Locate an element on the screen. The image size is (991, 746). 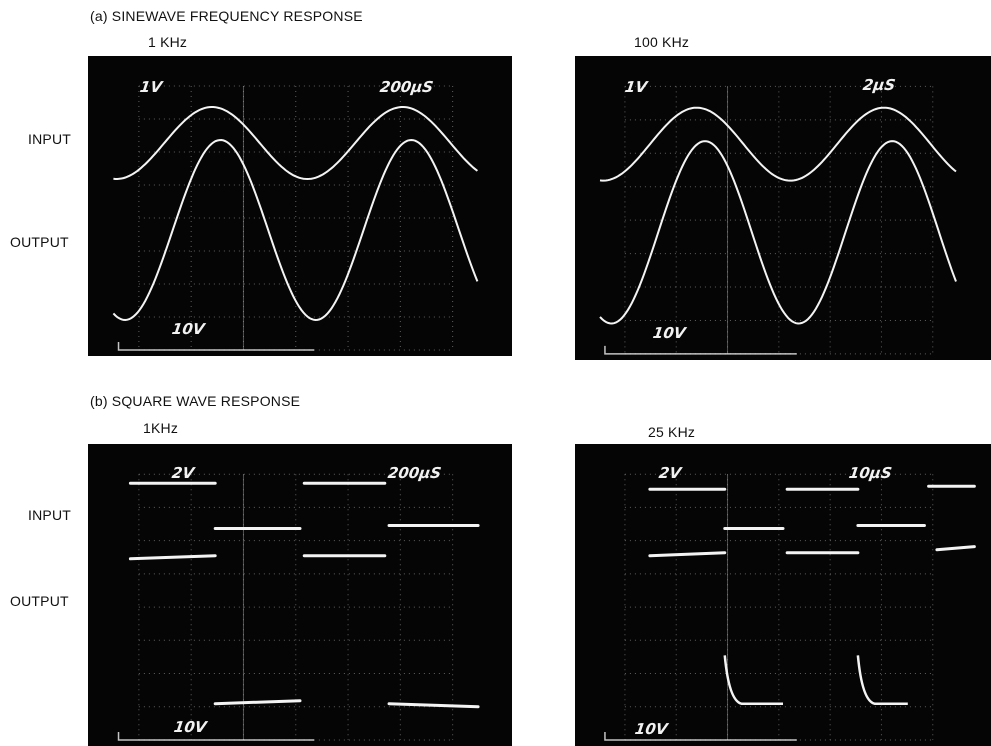
time-per-div: 2μS is located at coordinates (879, 85).